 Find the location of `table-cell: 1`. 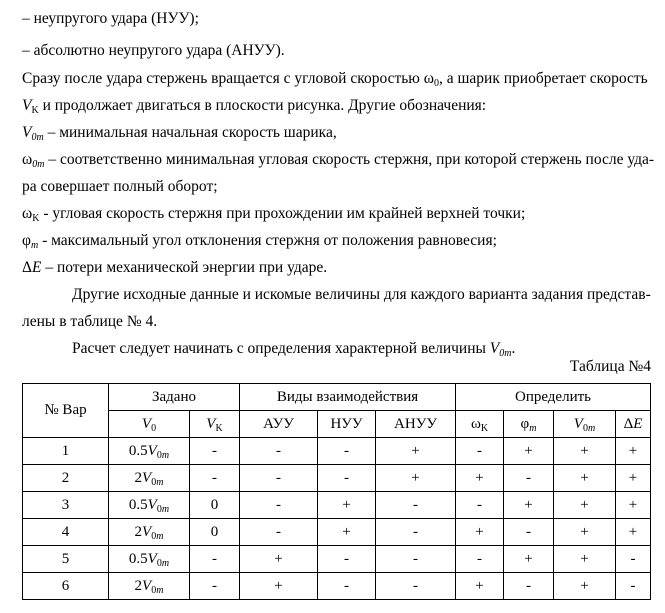

table-cell: 1 is located at coordinates (65, 451).